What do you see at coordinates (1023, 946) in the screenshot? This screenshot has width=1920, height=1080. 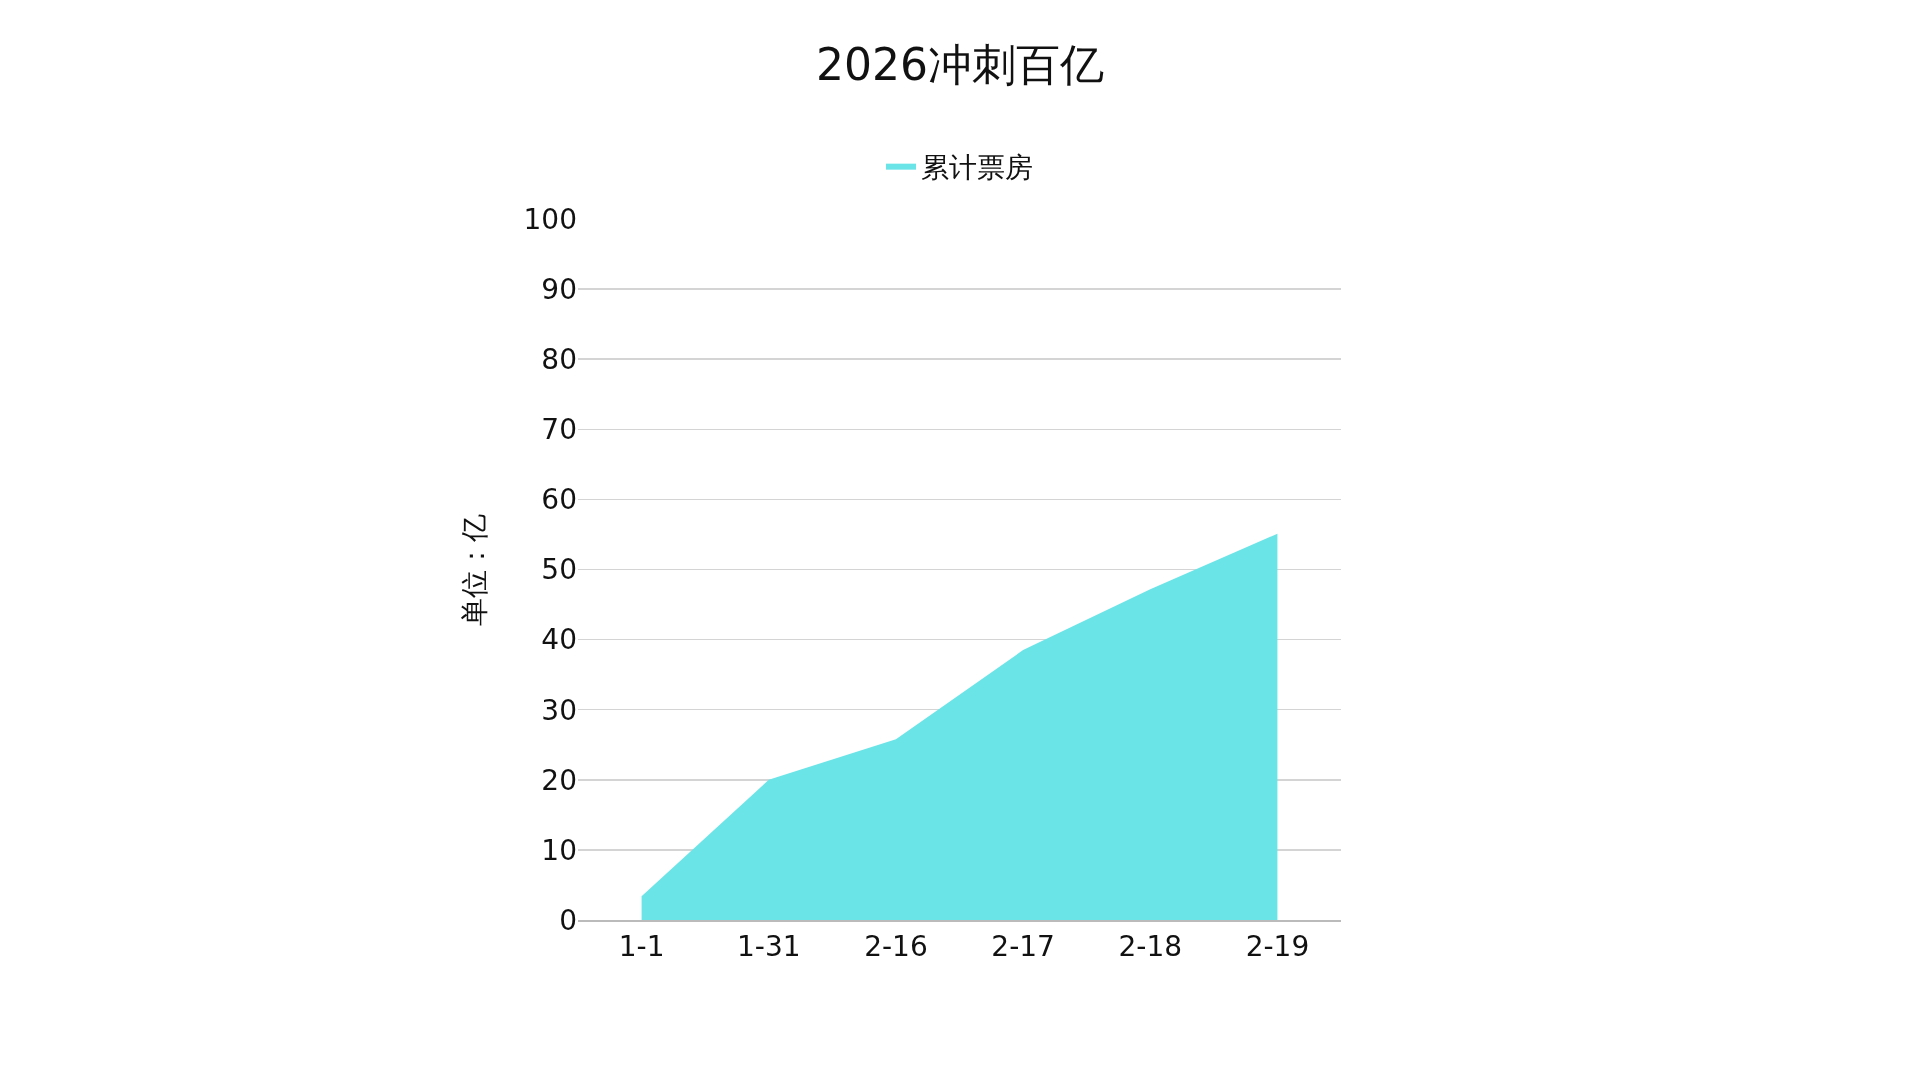 I see `x-tick-label: 2-17` at bounding box center [1023, 946].